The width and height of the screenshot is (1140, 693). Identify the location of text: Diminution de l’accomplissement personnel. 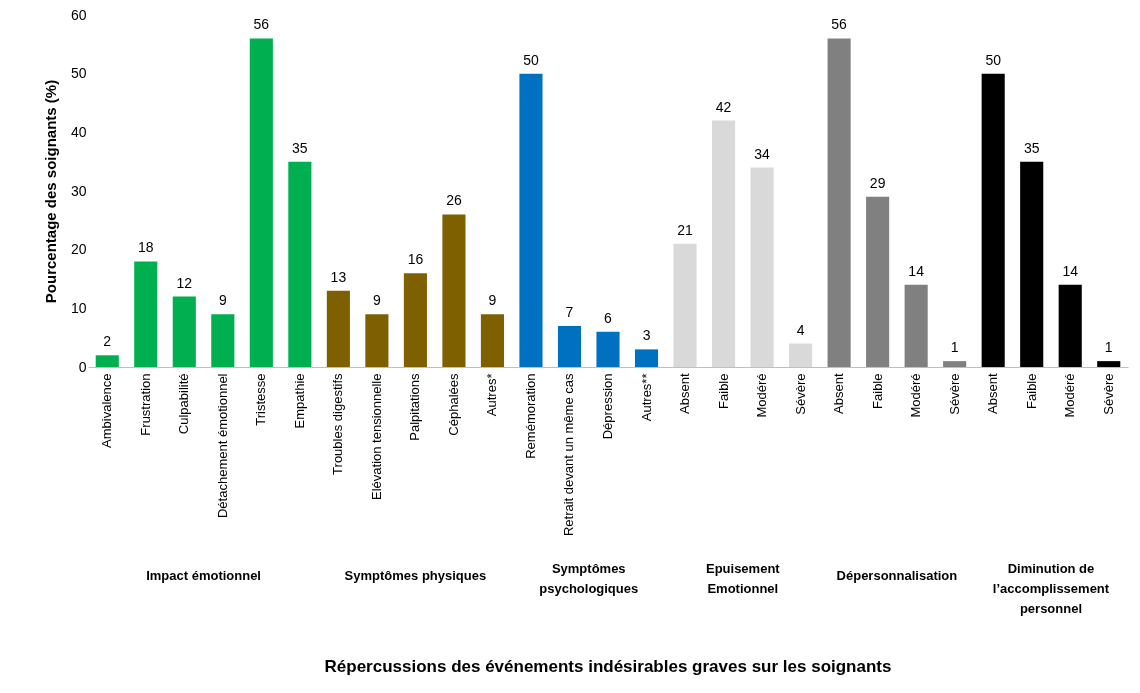
(1051, 588).